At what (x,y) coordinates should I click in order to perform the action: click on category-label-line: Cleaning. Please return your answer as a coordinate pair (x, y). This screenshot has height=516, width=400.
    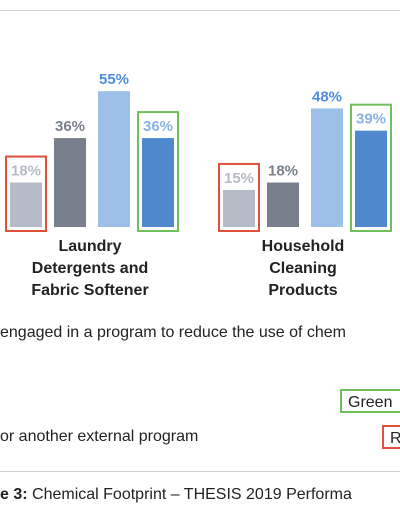
    Looking at the image, I should click on (303, 268).